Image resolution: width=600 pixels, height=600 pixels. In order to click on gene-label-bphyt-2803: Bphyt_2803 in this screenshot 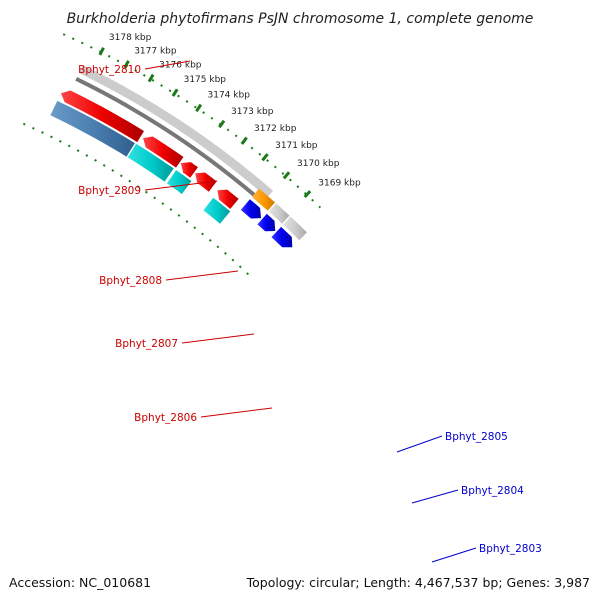, I will do `click(510, 549)`.